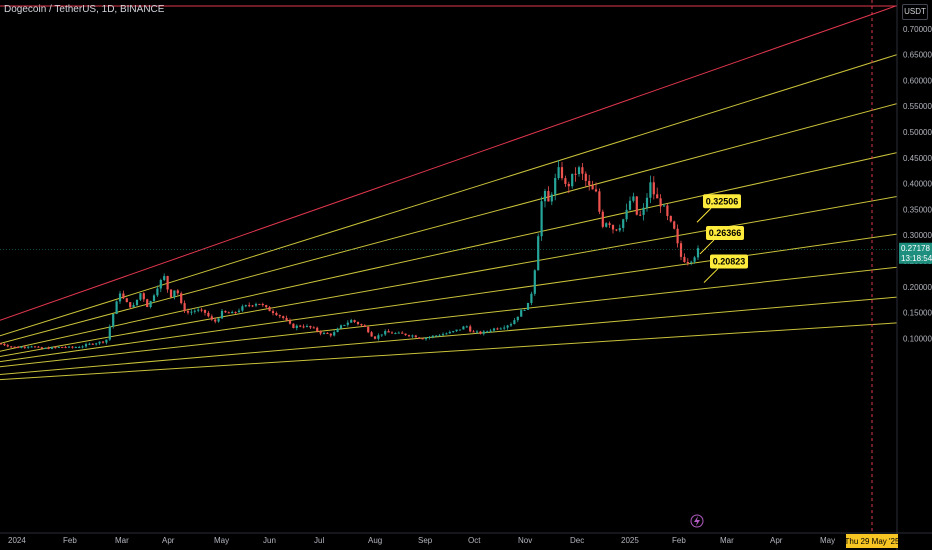  I want to click on price-note-box, so click(725, 232).